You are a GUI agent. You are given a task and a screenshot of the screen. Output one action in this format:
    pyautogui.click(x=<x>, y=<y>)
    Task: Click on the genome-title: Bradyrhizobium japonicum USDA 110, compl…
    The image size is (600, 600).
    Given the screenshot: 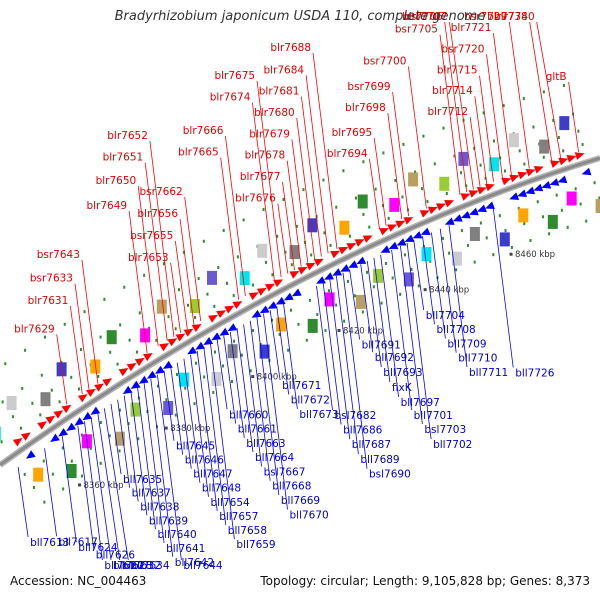 What is the action you would take?
    pyautogui.click(x=300, y=16)
    